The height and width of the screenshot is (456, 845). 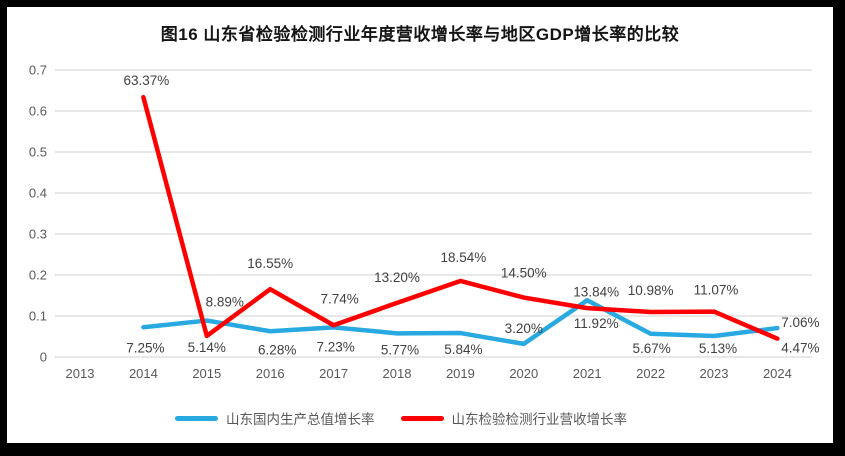 I want to click on legend-line-swatch-red, so click(x=422, y=418).